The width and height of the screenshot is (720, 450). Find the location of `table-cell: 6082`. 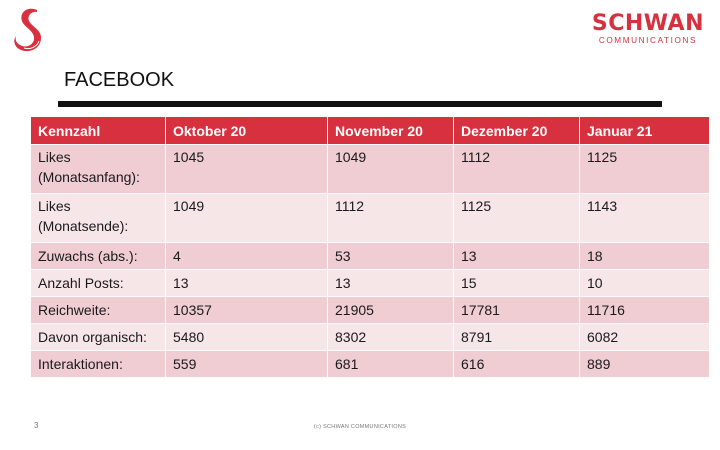

table-cell: 6082 is located at coordinates (644, 337).